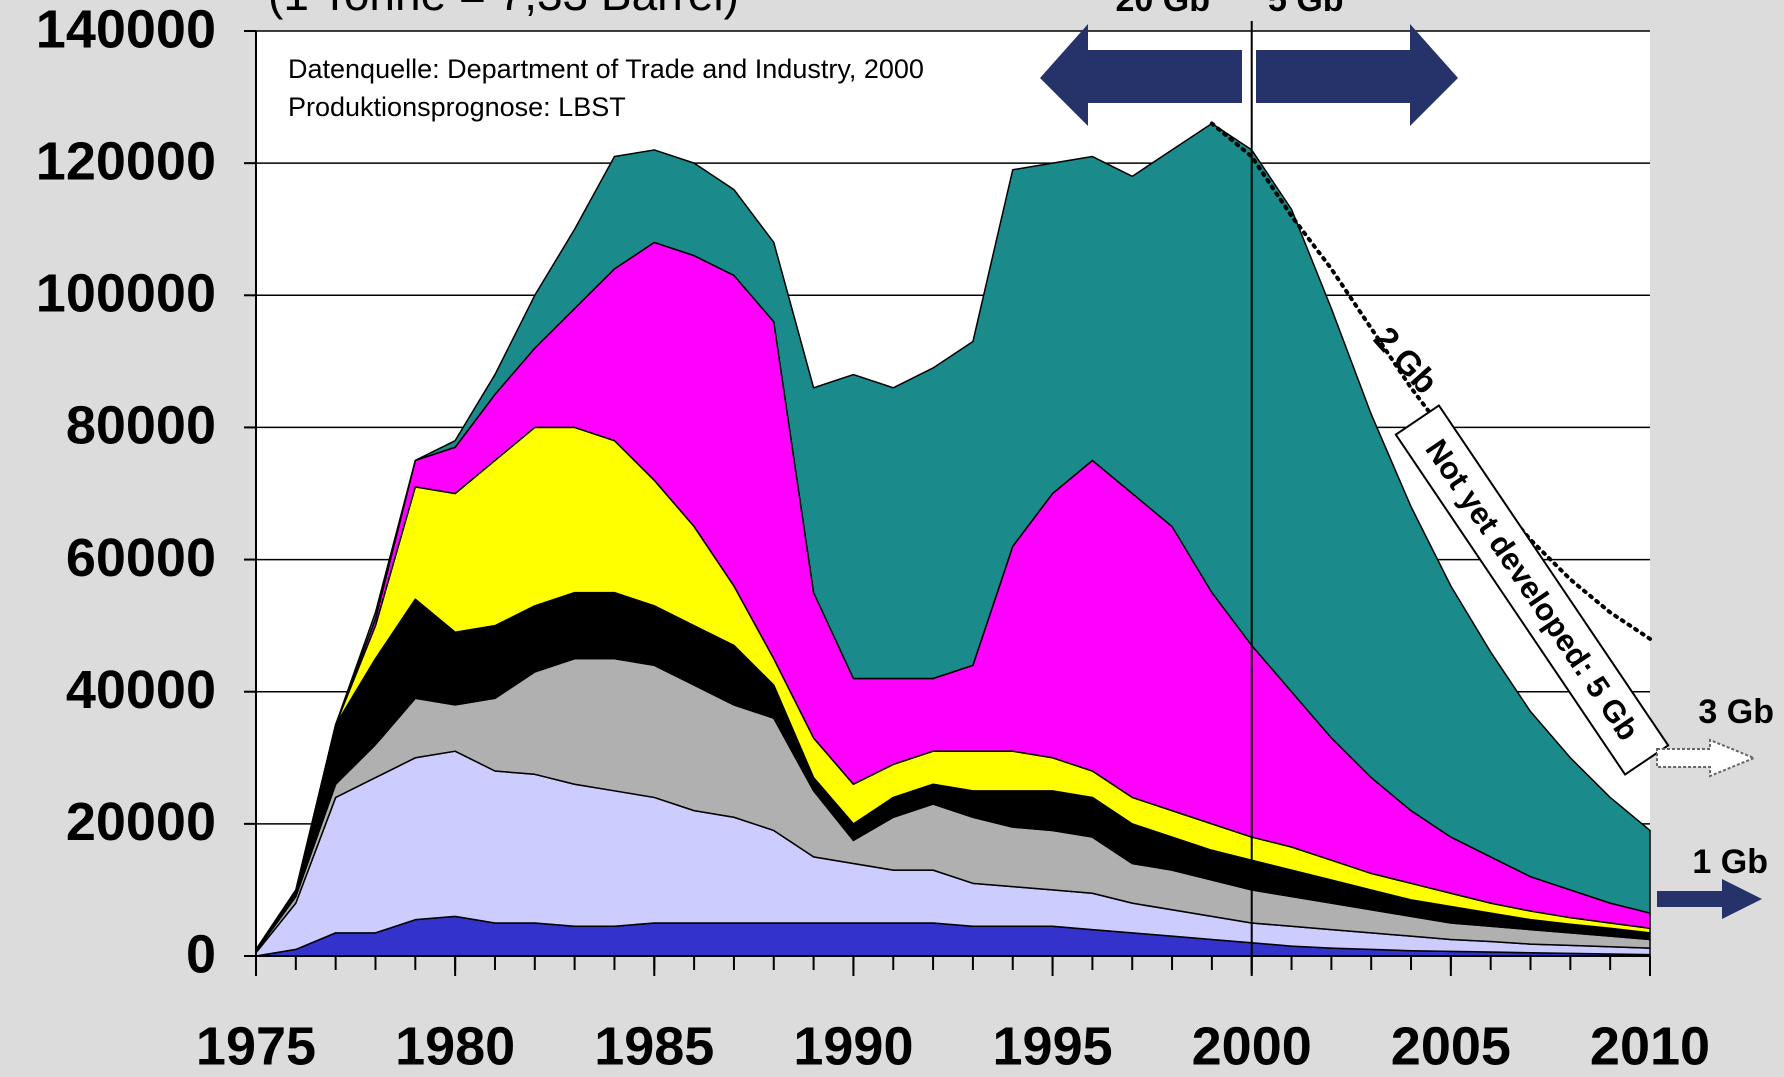 The width and height of the screenshot is (1784, 1077). I want to click on y-tick-label: 20000, so click(141, 822).